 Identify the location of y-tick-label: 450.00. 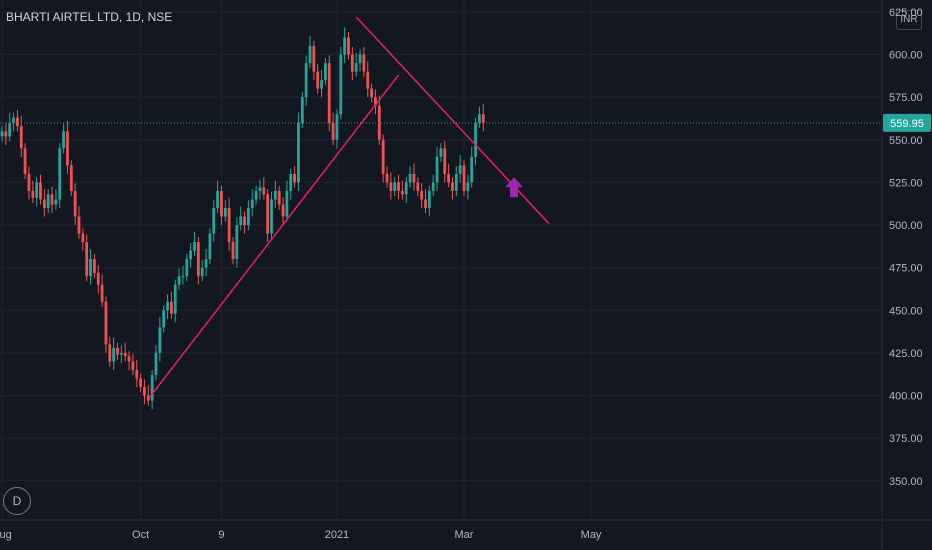
(906, 311).